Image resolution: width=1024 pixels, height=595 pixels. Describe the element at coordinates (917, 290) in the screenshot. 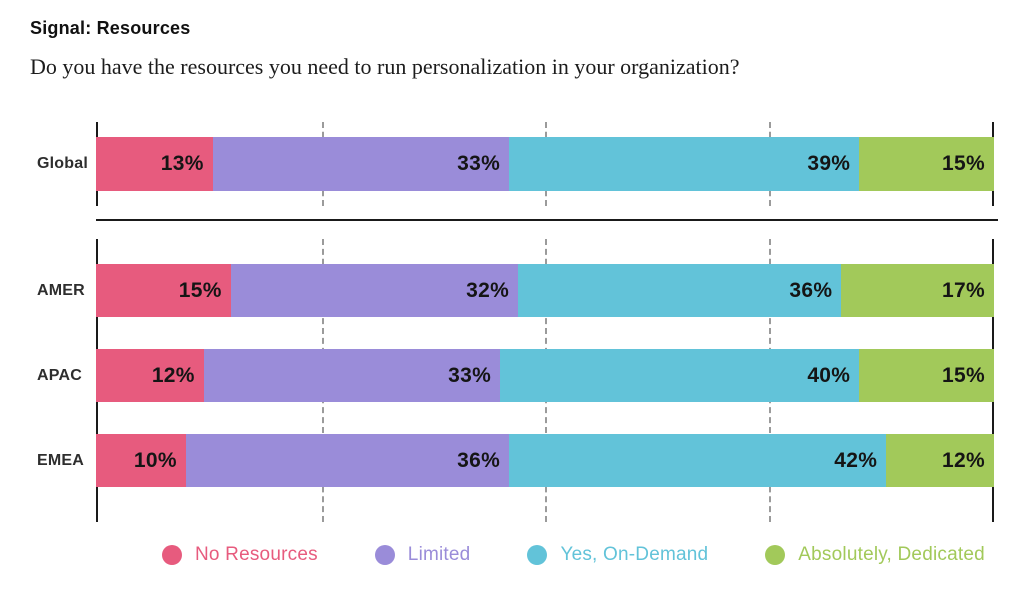

I see `bar-segment-absolutely-dedicated: 17%` at that location.